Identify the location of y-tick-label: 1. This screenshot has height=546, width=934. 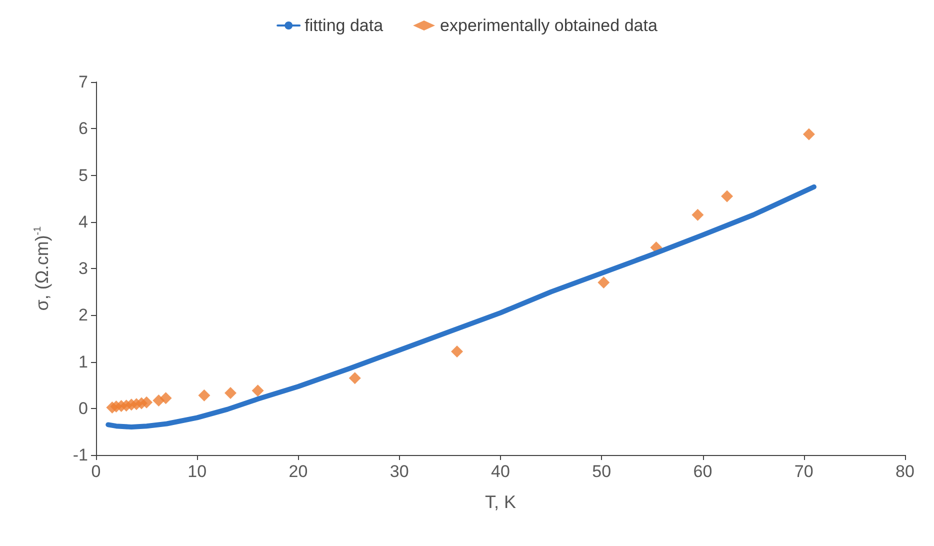
(83, 362).